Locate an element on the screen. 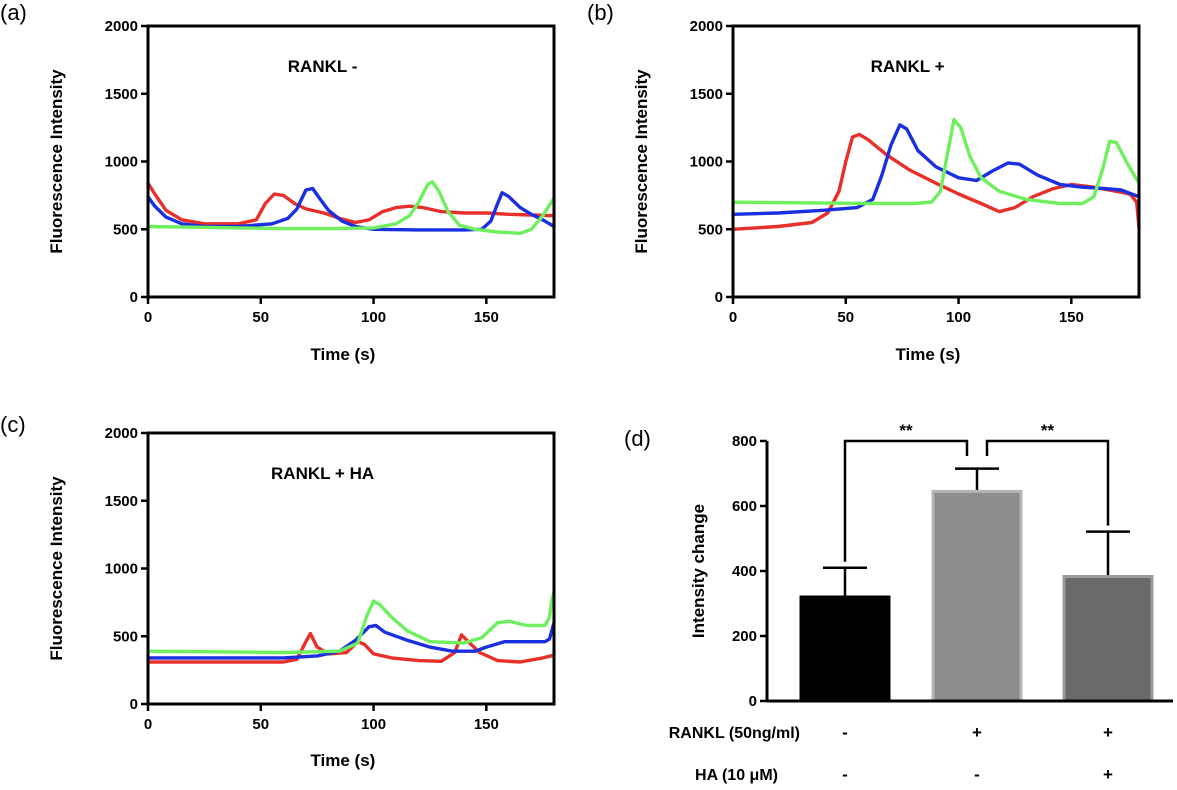 The image size is (1177, 790). y-tick-label: 200 is located at coordinates (744, 636).